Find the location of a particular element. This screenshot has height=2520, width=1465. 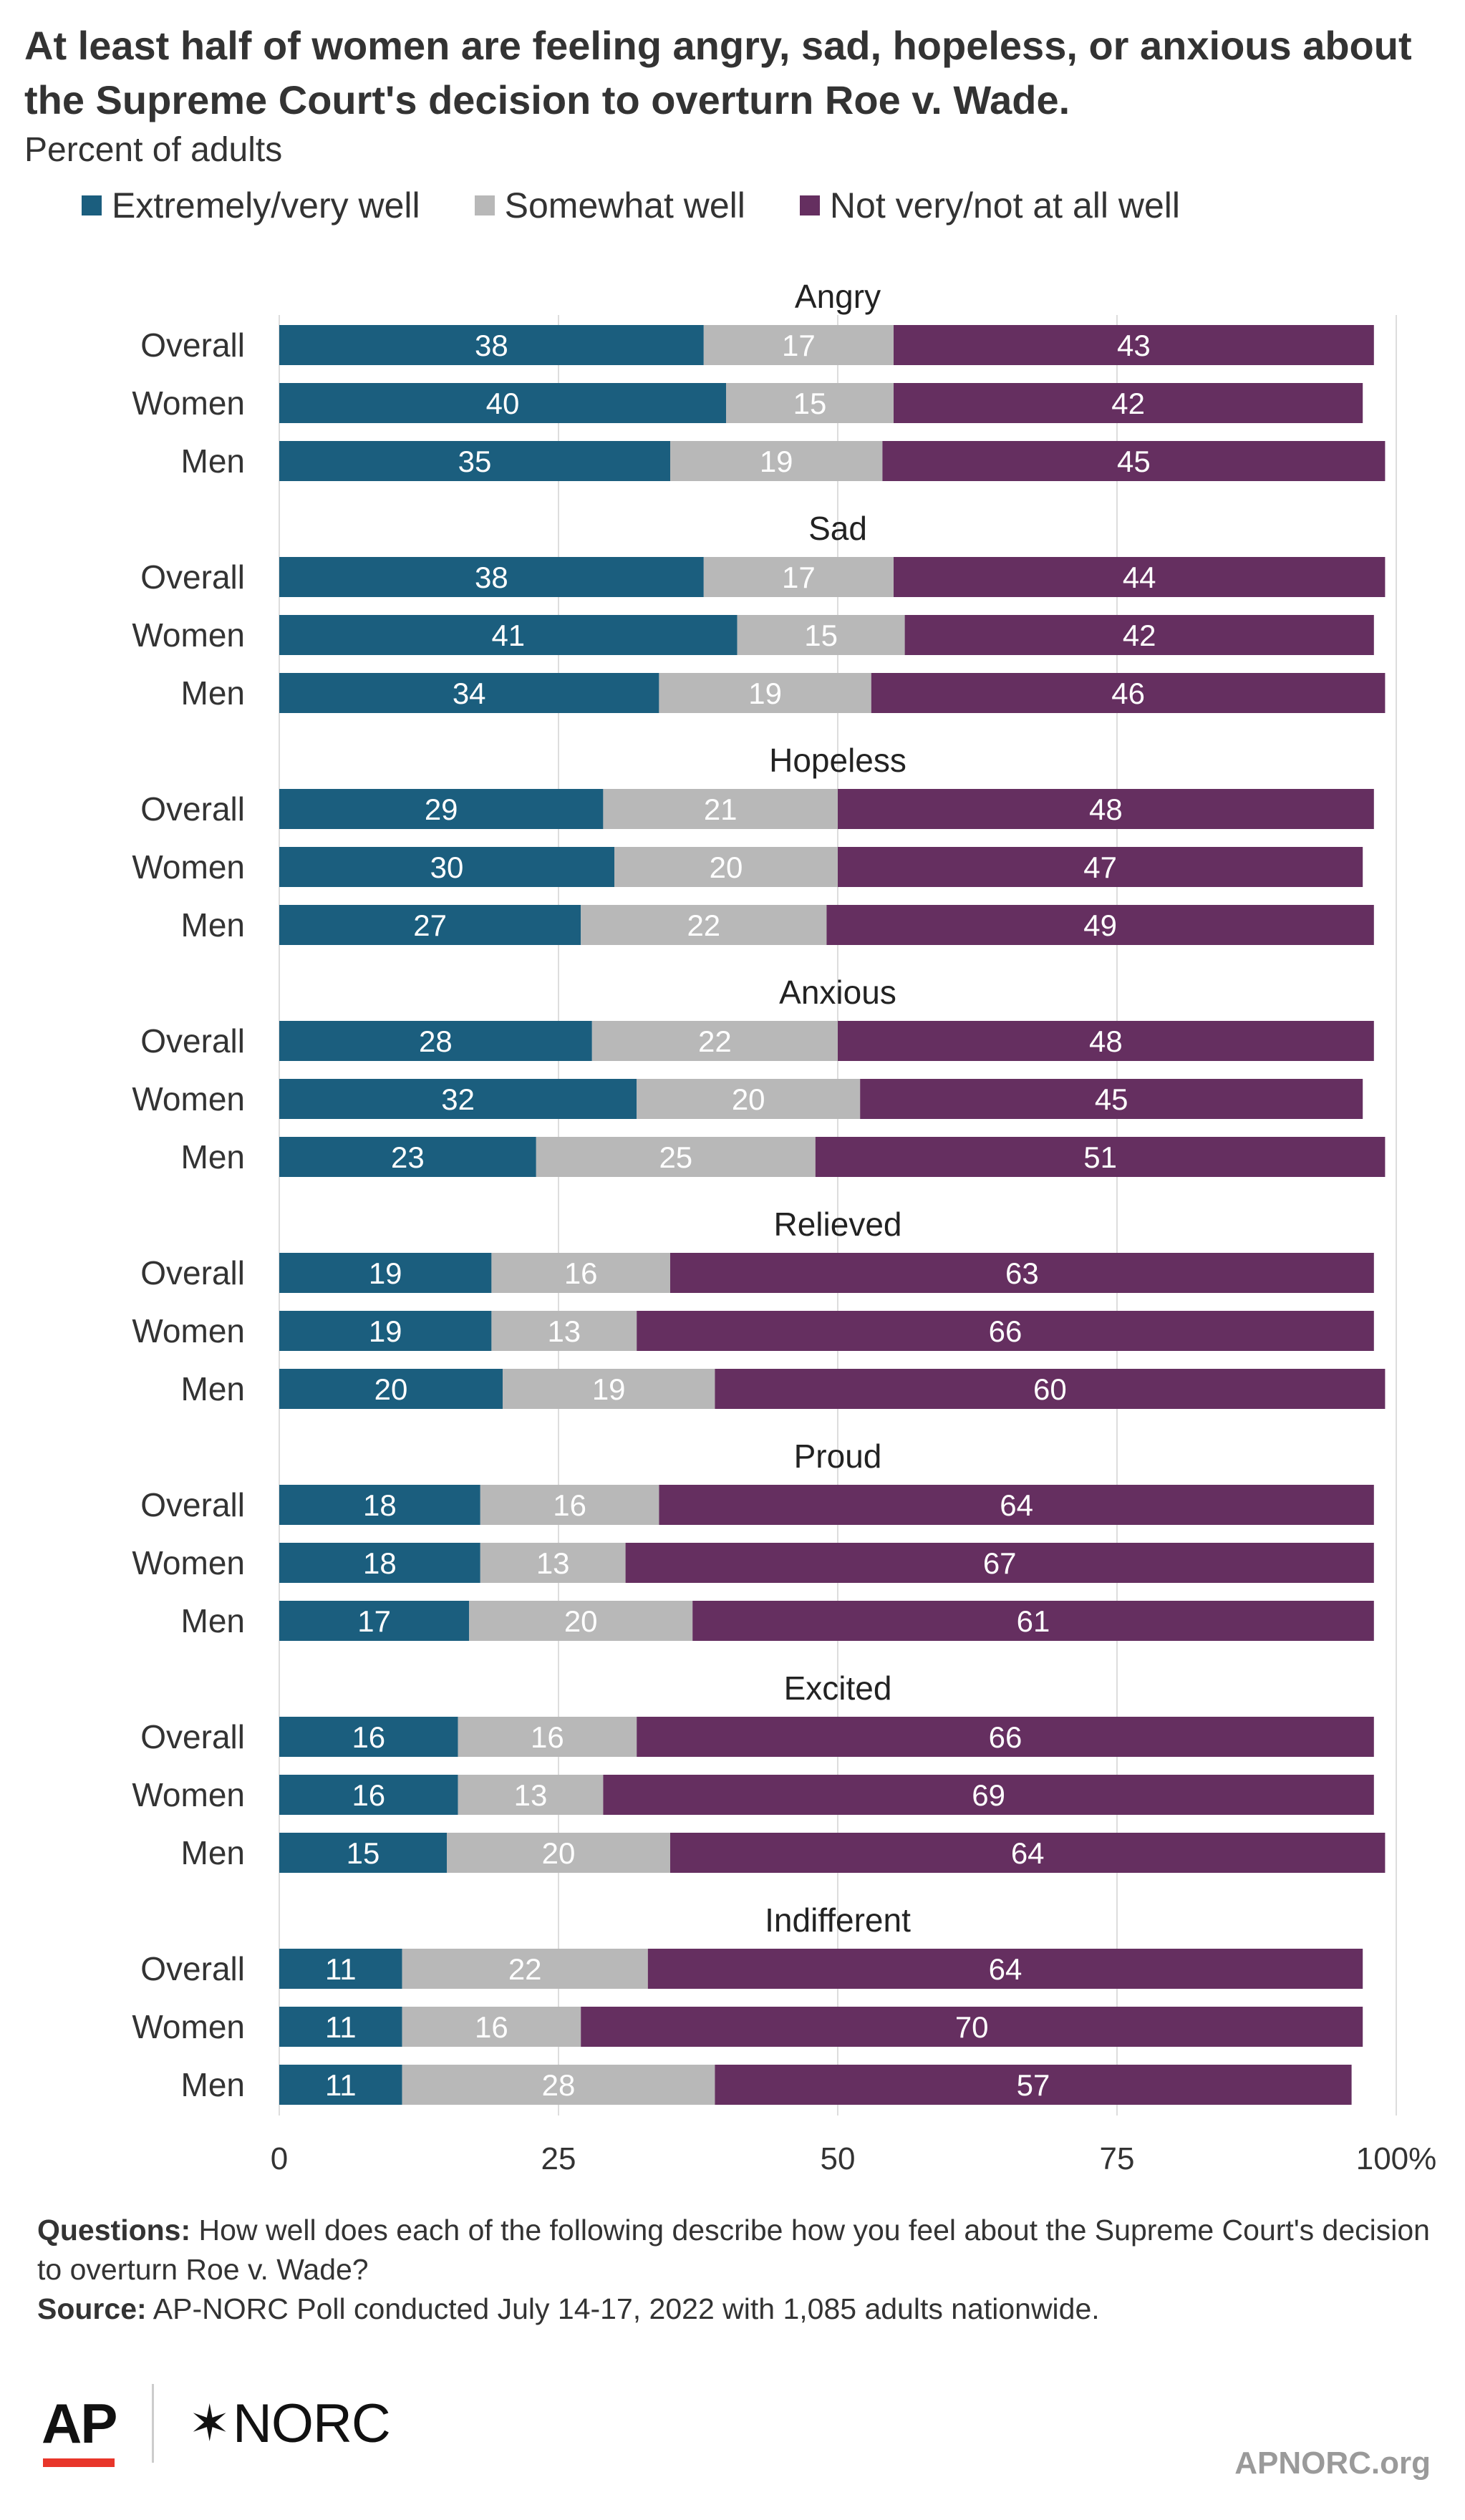

data-label: 45 is located at coordinates (1134, 461).